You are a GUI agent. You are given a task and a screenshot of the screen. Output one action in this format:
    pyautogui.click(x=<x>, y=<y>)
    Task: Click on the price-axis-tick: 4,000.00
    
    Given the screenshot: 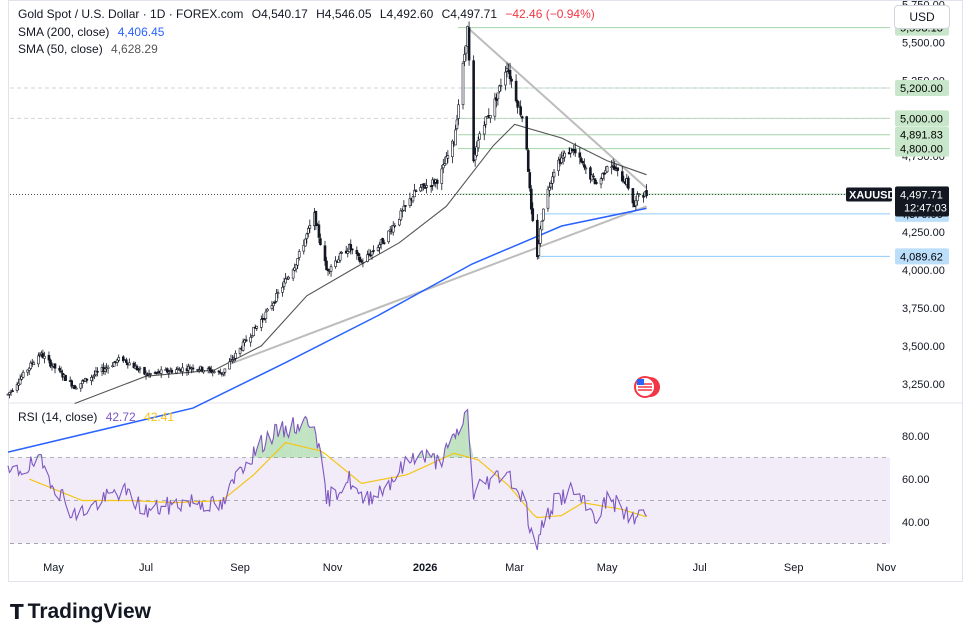 What is the action you would take?
    pyautogui.click(x=923, y=271)
    